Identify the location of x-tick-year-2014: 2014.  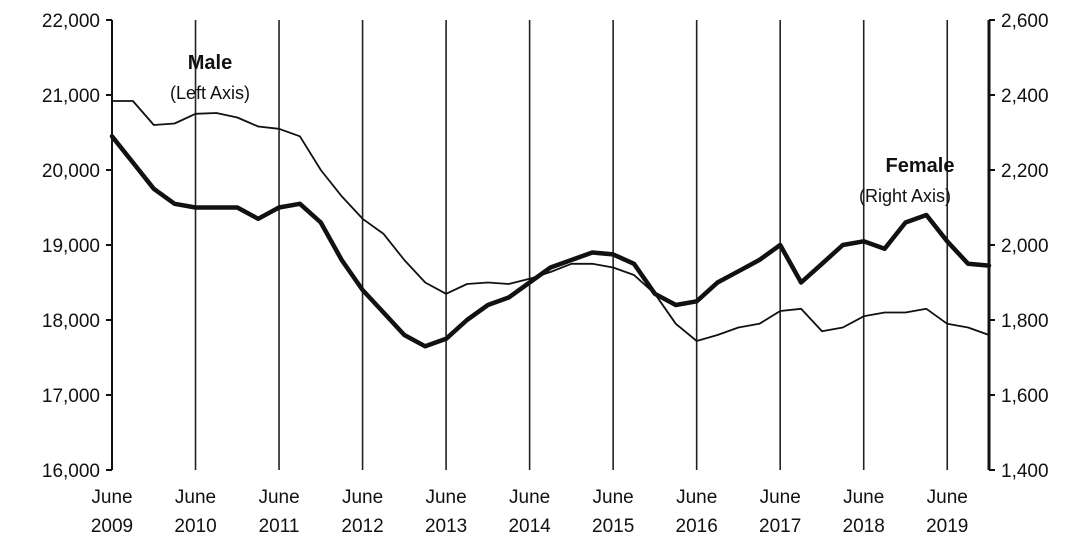
(529, 526).